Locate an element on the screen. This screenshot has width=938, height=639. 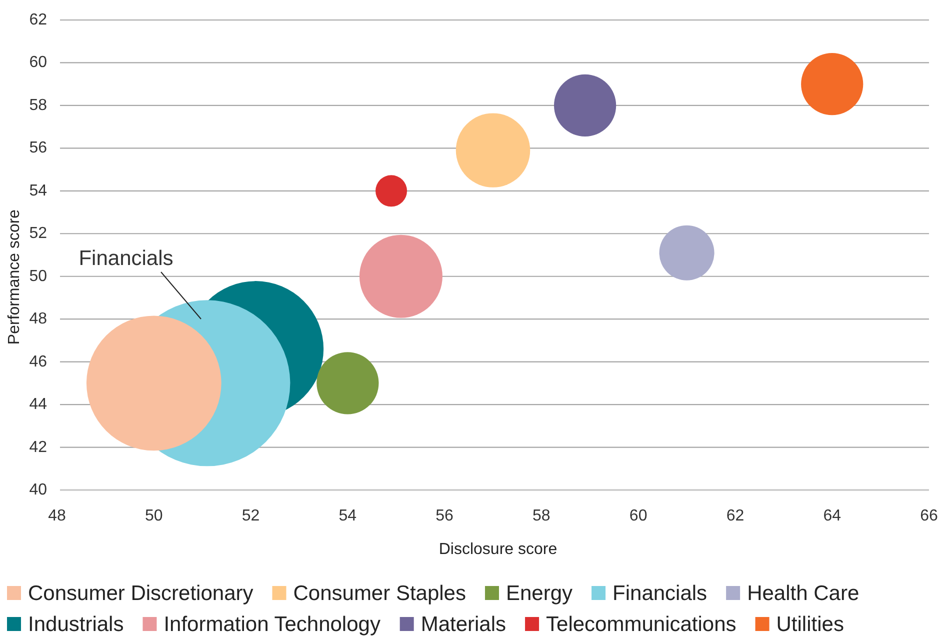
x-tick-label: 54 is located at coordinates (347, 516).